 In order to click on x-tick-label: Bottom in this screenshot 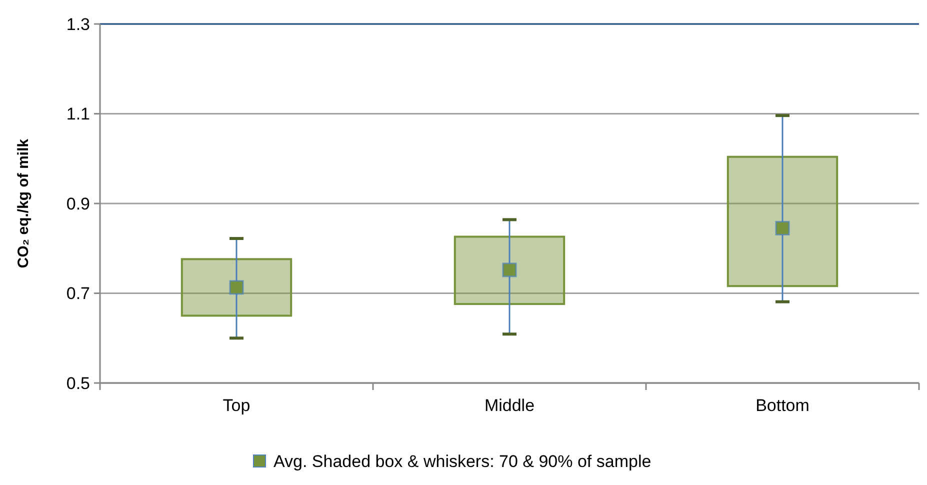, I will do `click(783, 405)`.